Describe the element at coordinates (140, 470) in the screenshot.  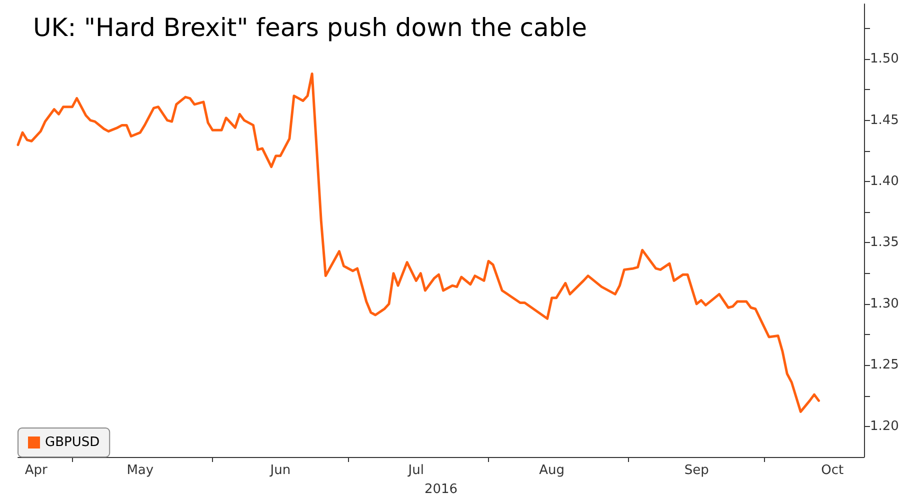
I see `x-tick-label: May` at that location.